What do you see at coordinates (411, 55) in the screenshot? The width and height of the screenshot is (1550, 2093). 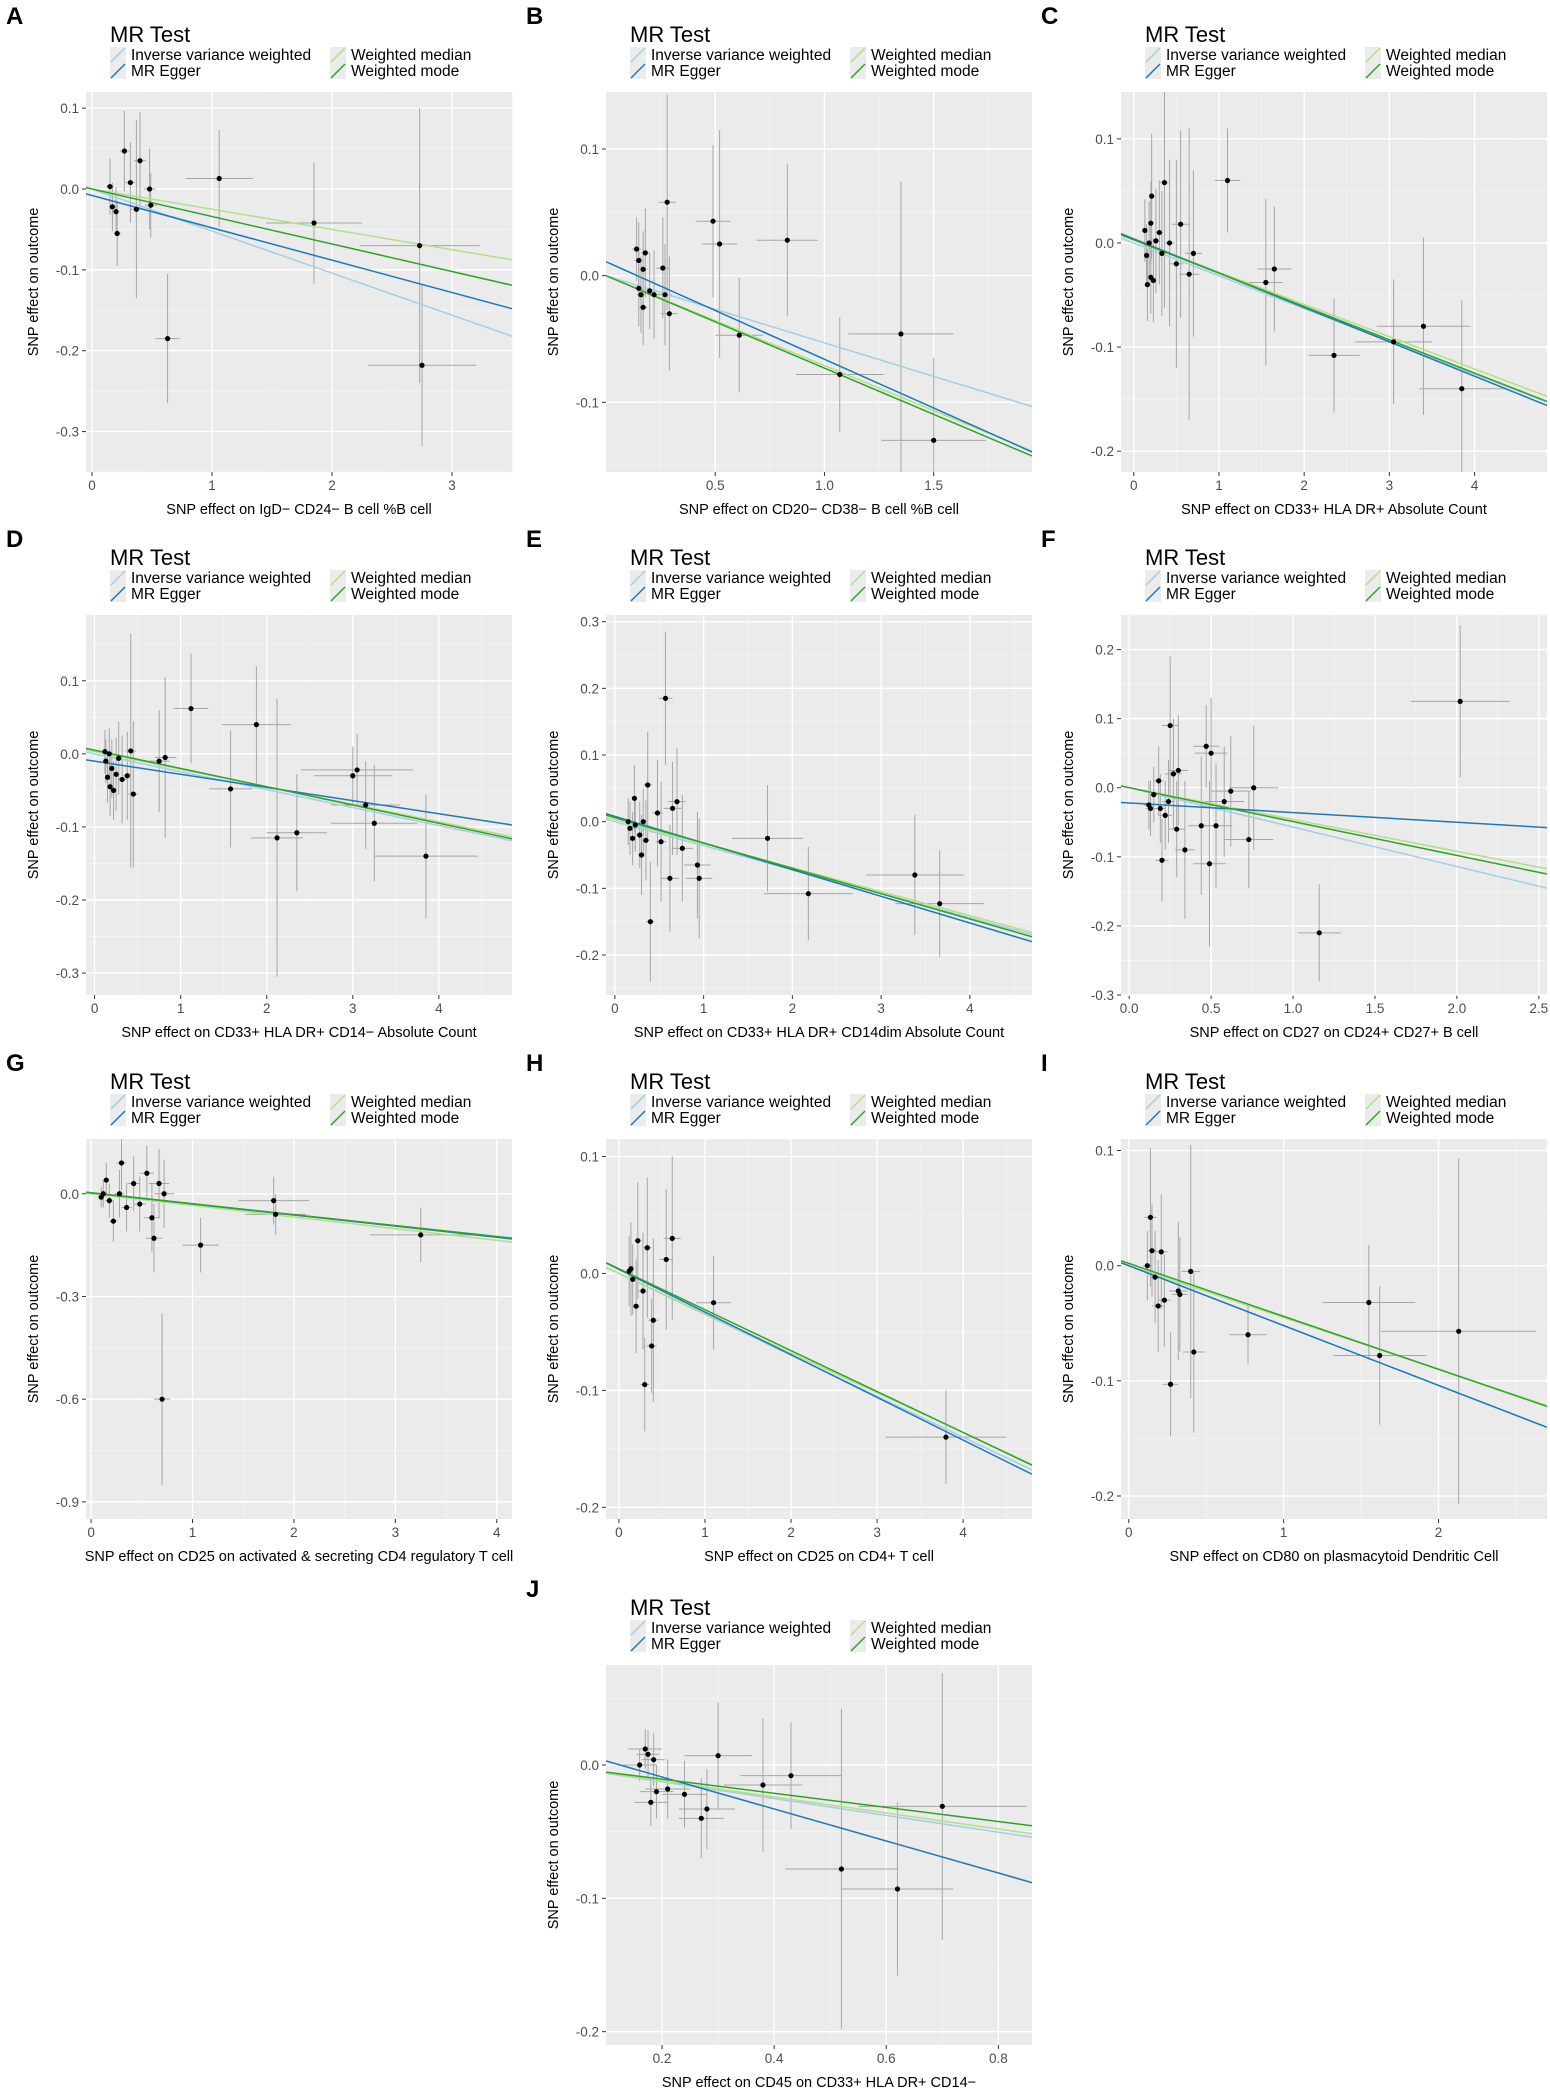 I see `legend-label-wmedian: Weighted median` at bounding box center [411, 55].